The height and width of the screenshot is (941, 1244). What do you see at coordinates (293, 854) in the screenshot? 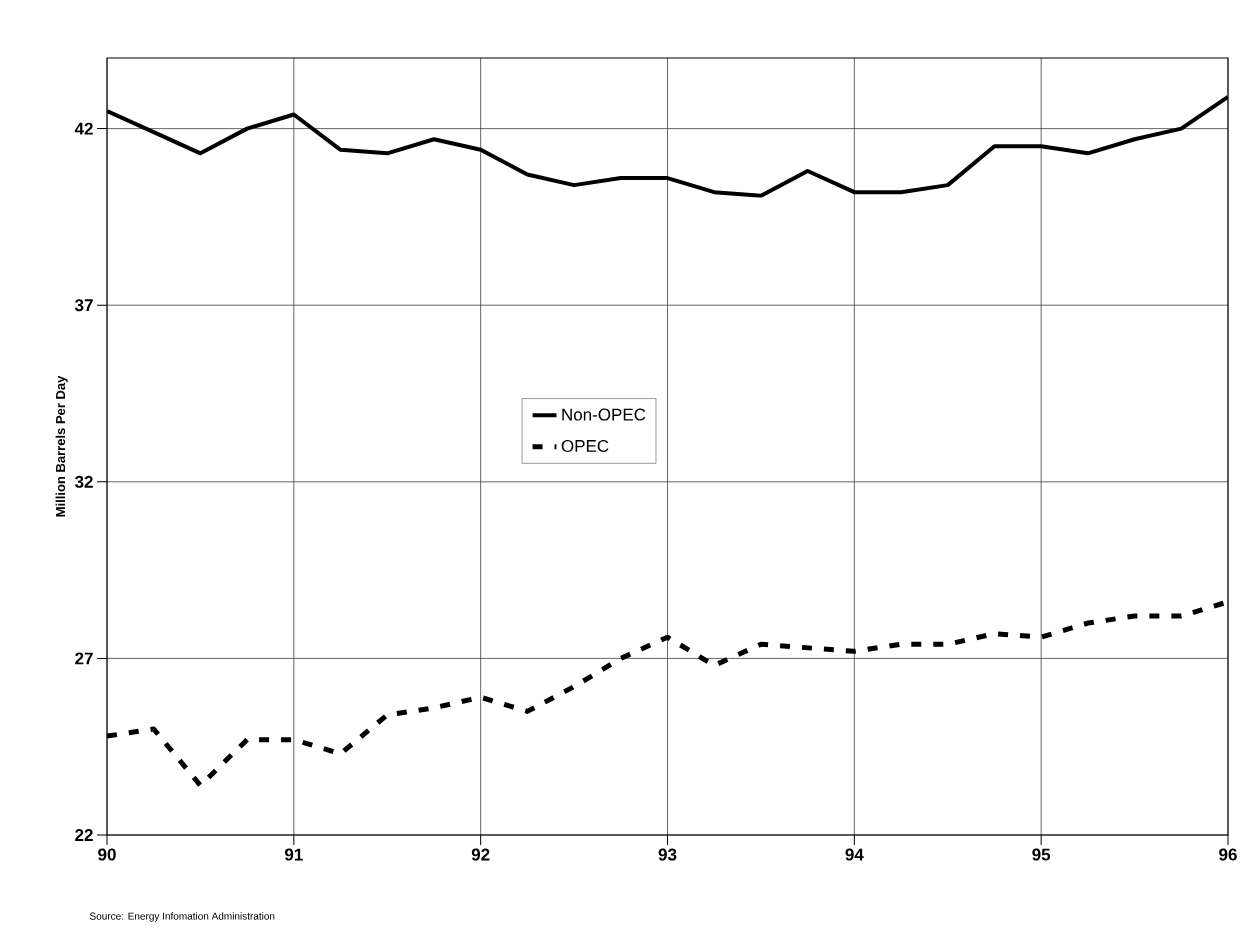
I see `x-tick-label: 91` at bounding box center [293, 854].